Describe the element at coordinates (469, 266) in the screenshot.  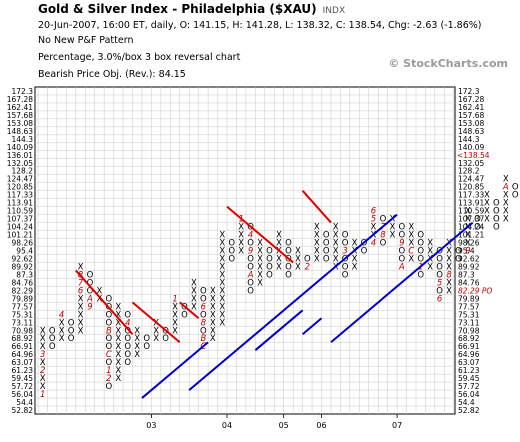
I see `y-tick-label-right: 89.92` at that location.